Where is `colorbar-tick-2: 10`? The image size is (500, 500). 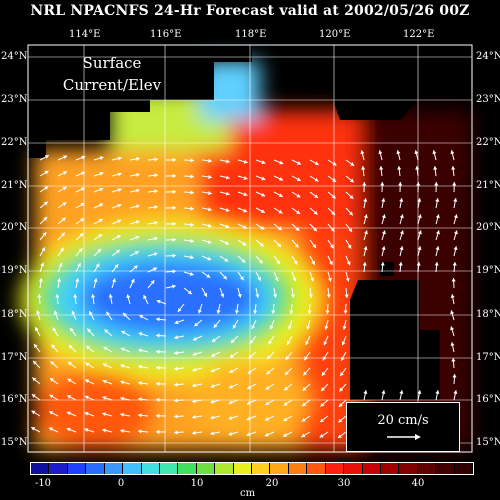 colorbar-tick-2: 10 is located at coordinates (197, 483).